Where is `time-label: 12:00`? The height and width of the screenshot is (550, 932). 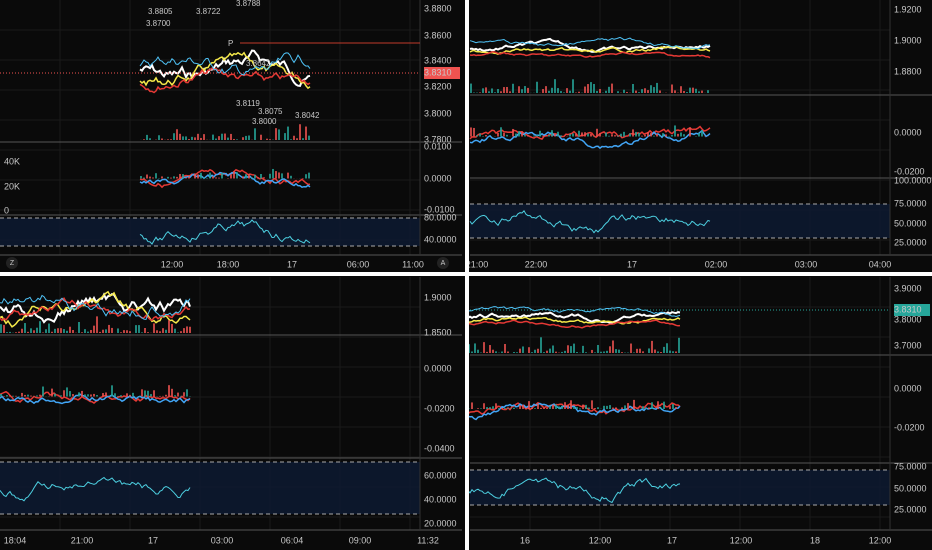 time-label: 12:00 is located at coordinates (172, 264).